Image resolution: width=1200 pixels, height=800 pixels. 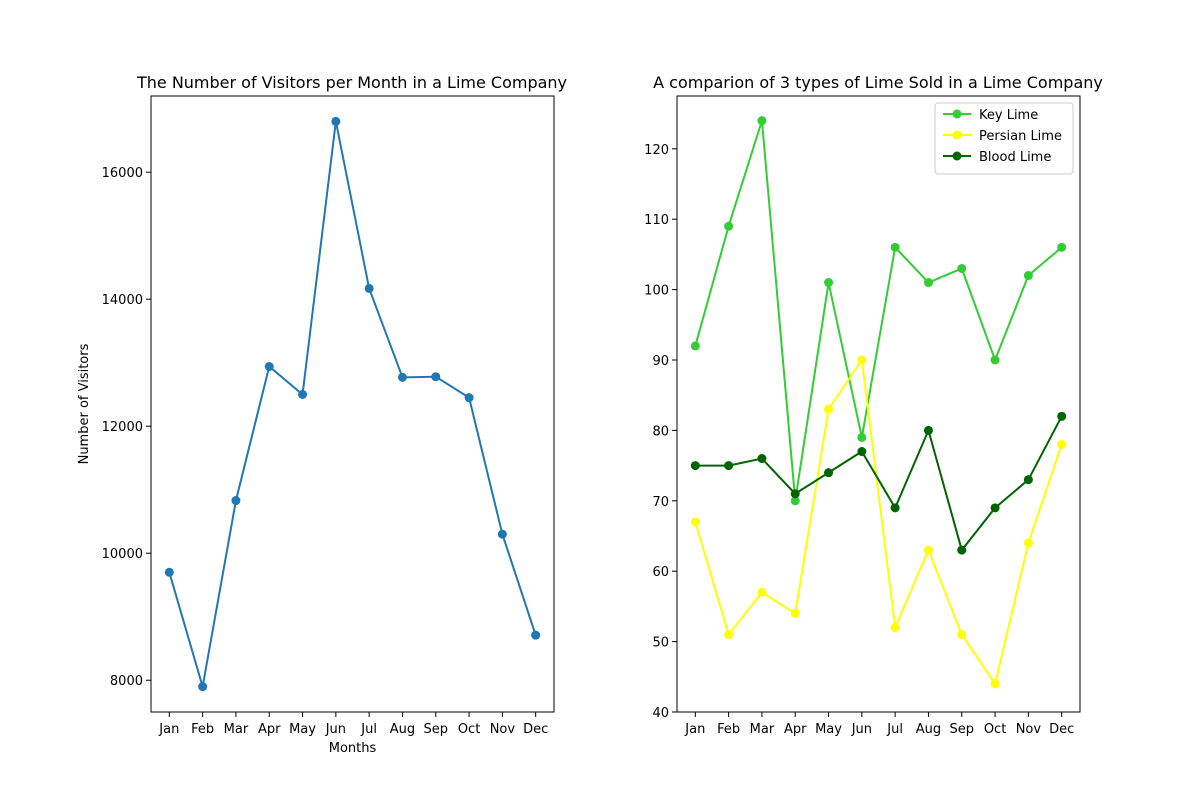 What do you see at coordinates (122, 300) in the screenshot?
I see `y-tick-label: 14000` at bounding box center [122, 300].